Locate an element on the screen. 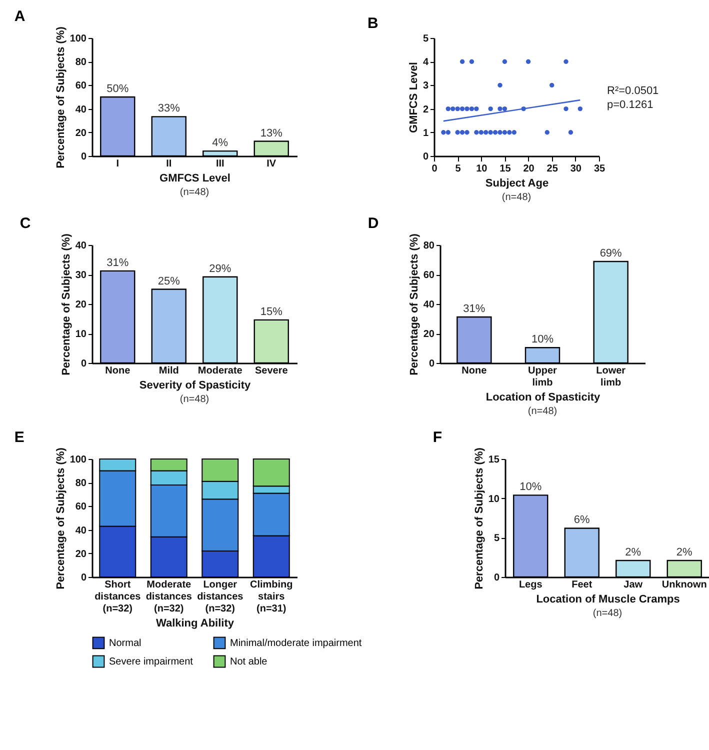  y-tick-label: 15 is located at coordinates (494, 460).